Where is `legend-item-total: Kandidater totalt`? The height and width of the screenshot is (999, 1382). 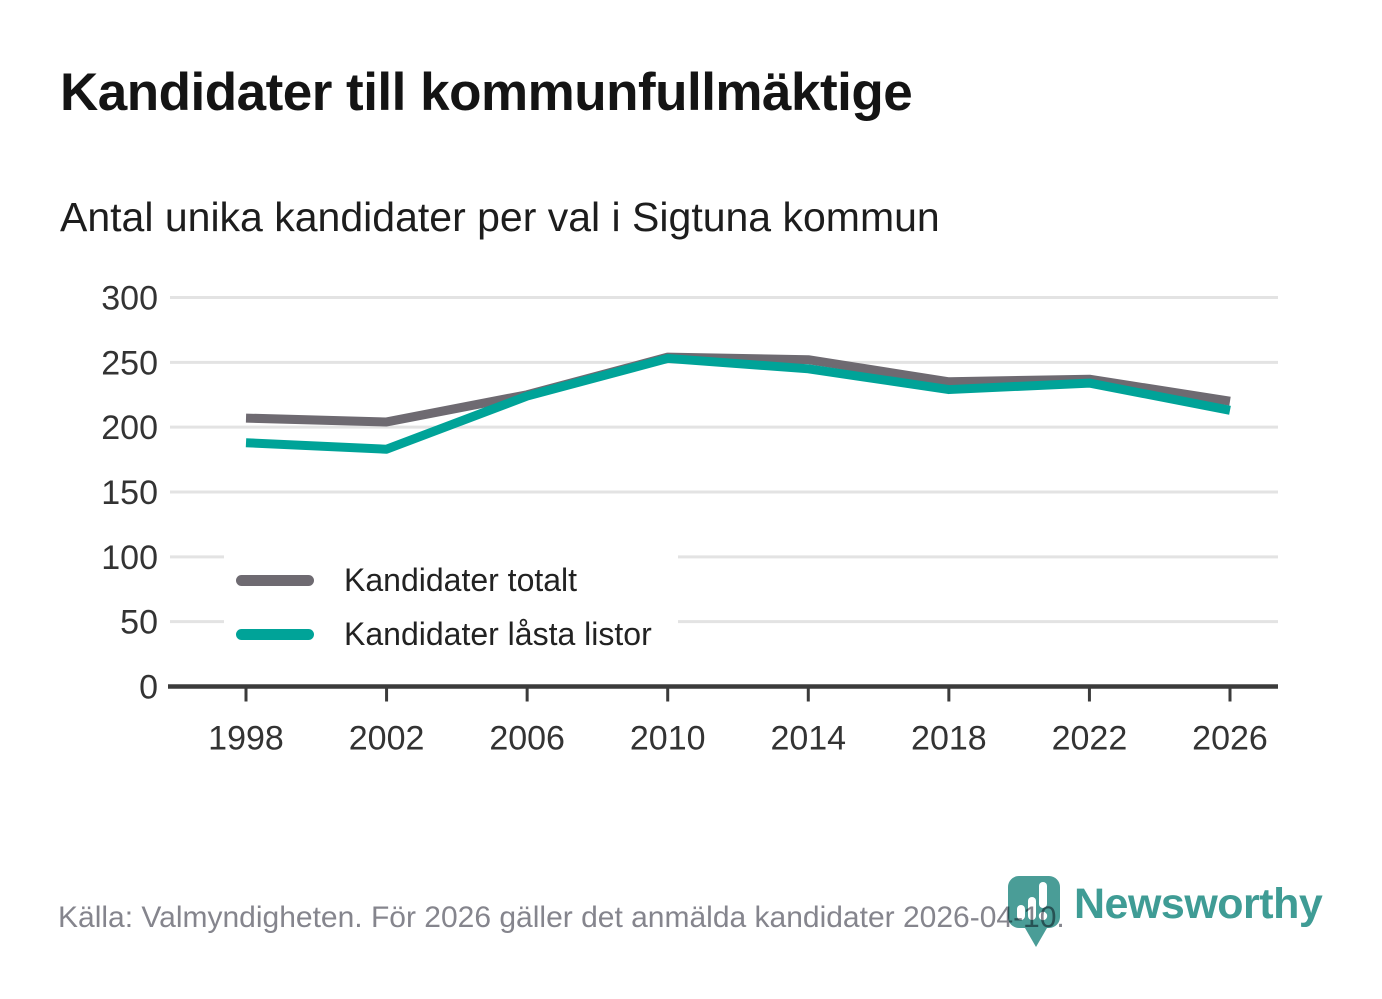
legend-item-total: Kandidater totalt is located at coordinates (444, 580).